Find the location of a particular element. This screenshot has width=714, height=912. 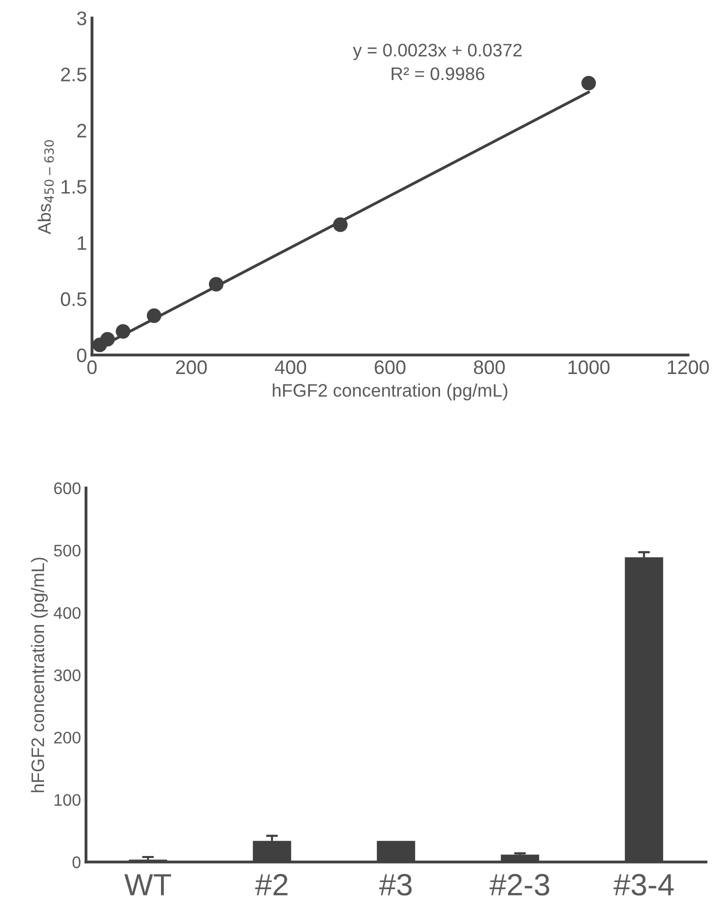

y-tick-label: 100 is located at coordinates (67, 800).